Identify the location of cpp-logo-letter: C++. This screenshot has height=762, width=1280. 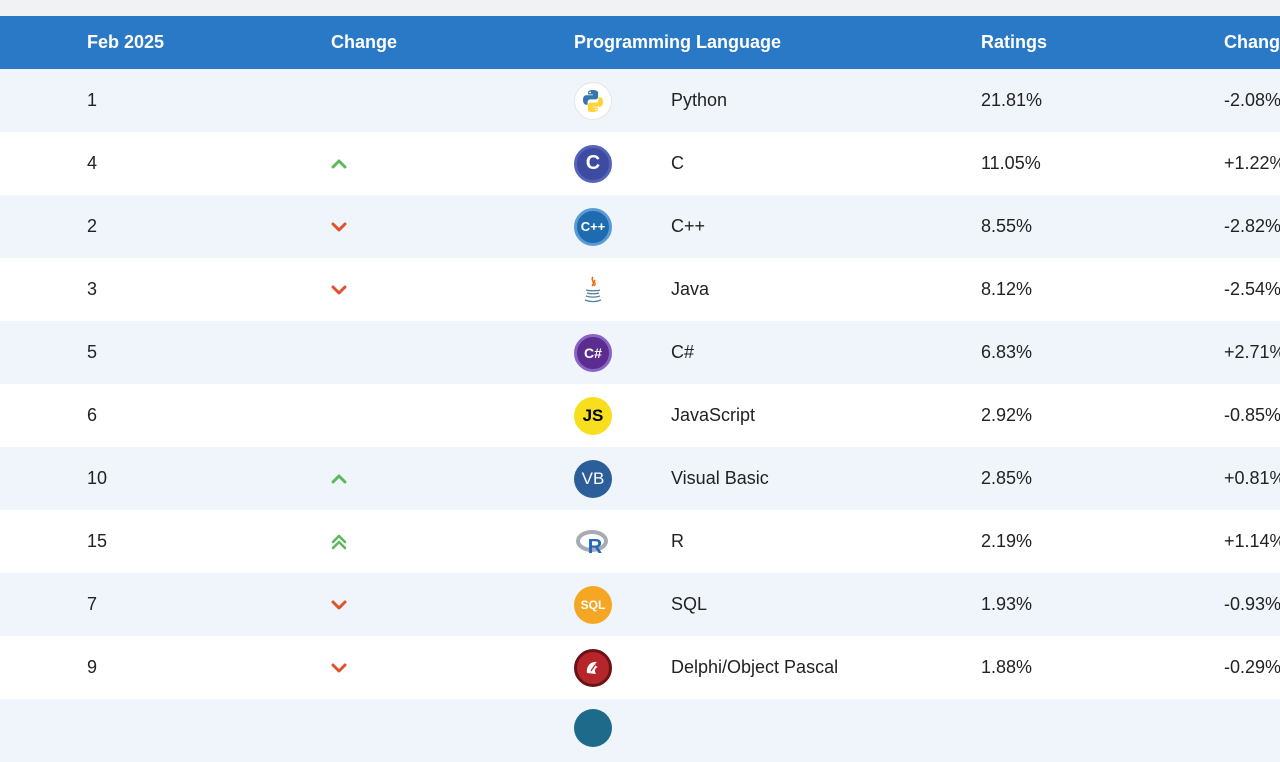
(593, 226).